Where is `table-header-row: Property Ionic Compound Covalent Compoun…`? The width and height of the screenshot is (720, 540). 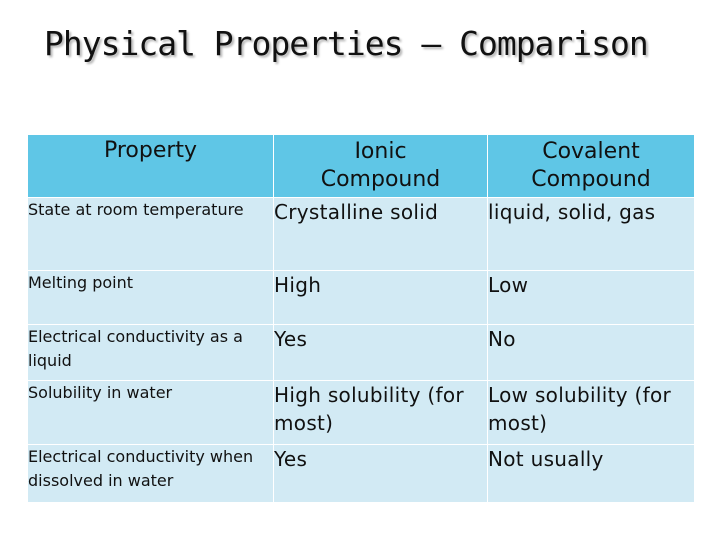
table-header-row: Property Ionic Compound Covalent Compoun… is located at coordinates (361, 166).